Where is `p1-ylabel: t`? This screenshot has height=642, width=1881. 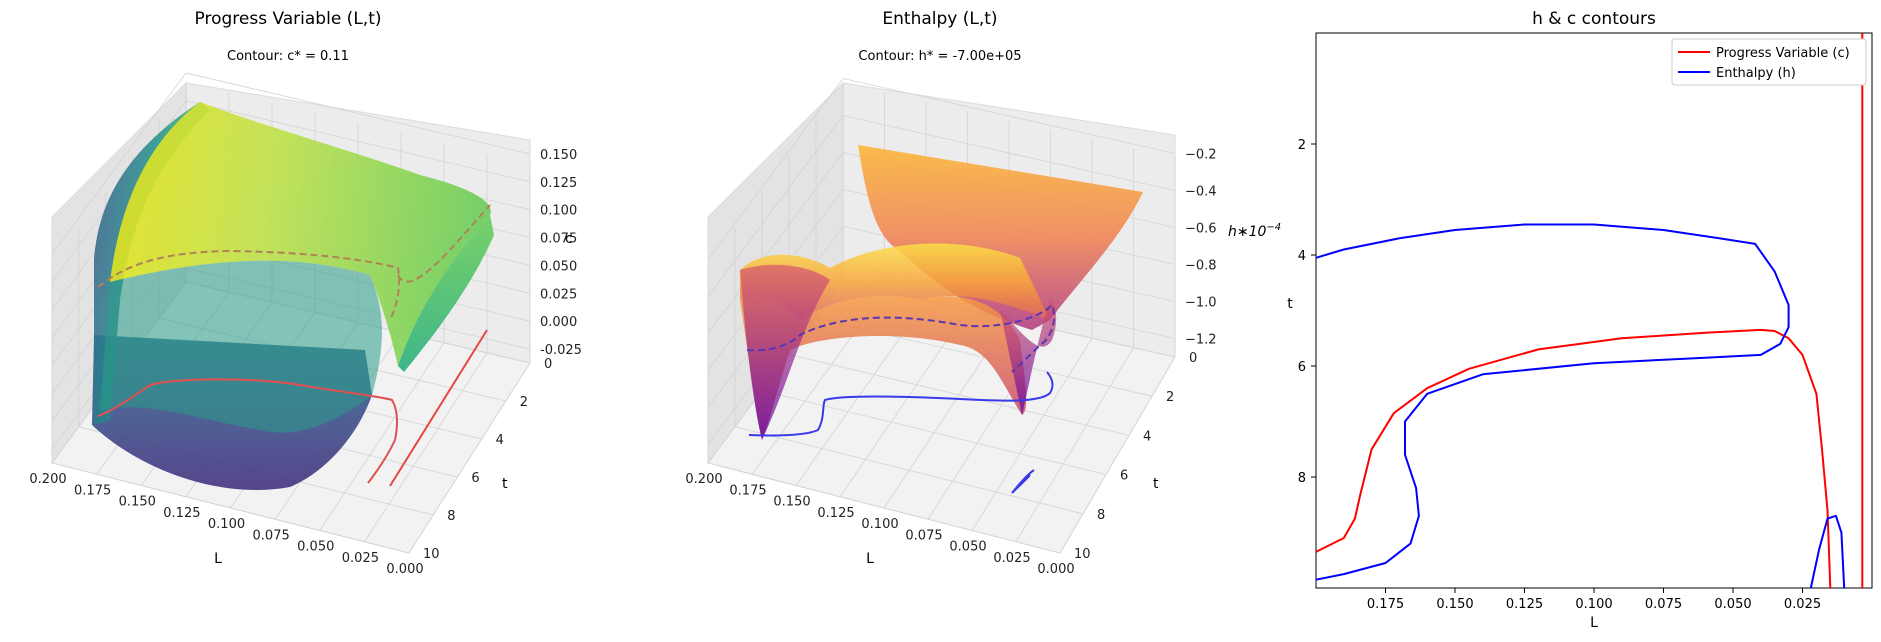 p1-ylabel: t is located at coordinates (505, 484).